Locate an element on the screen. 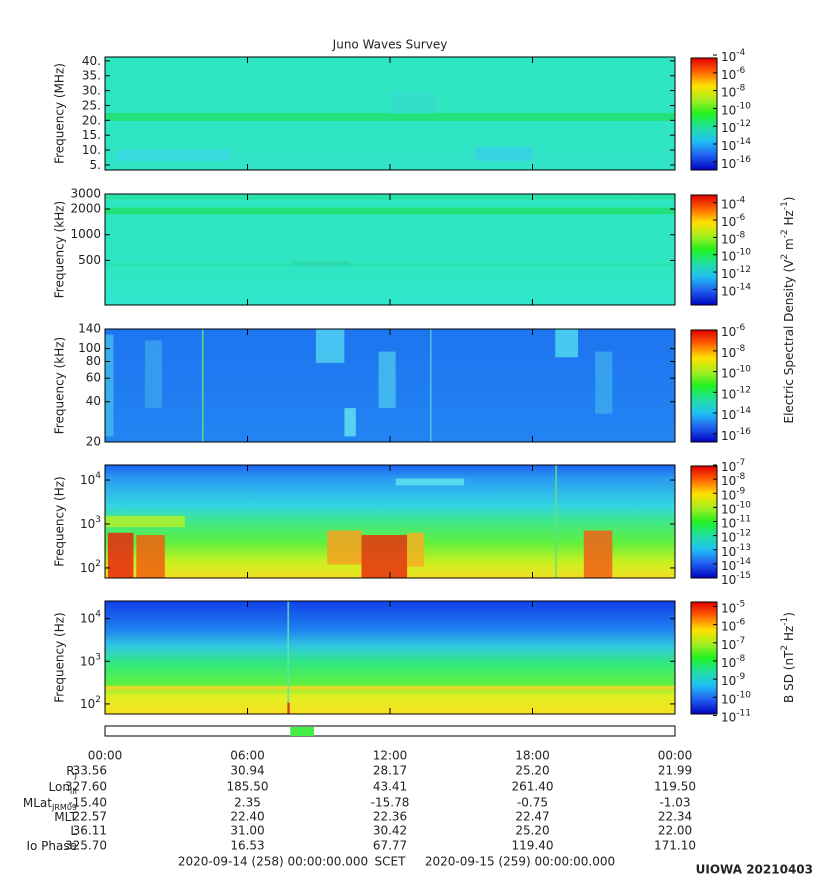 The image size is (815, 880). ephemeris-label-base: R is located at coordinates (70, 771).